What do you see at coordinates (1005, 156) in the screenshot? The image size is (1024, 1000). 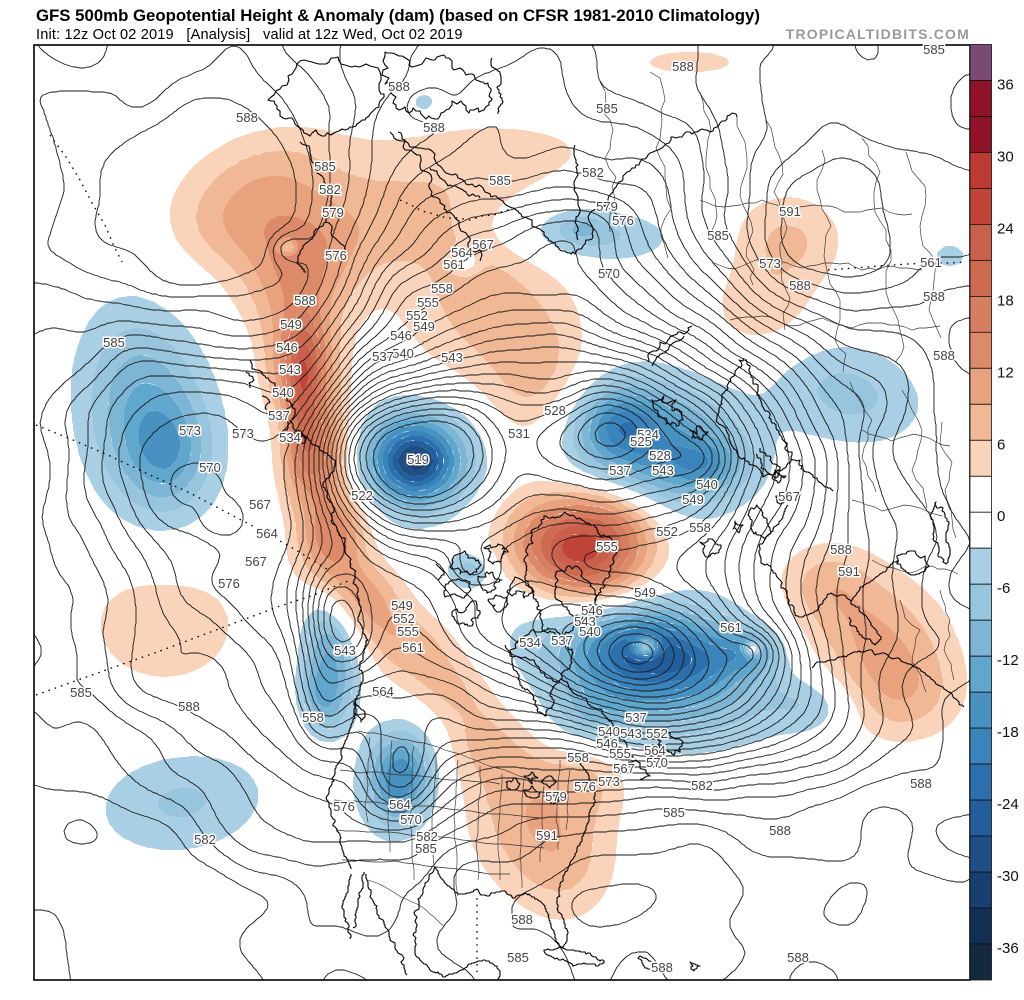 I see `svg-text: 30` at bounding box center [1005, 156].